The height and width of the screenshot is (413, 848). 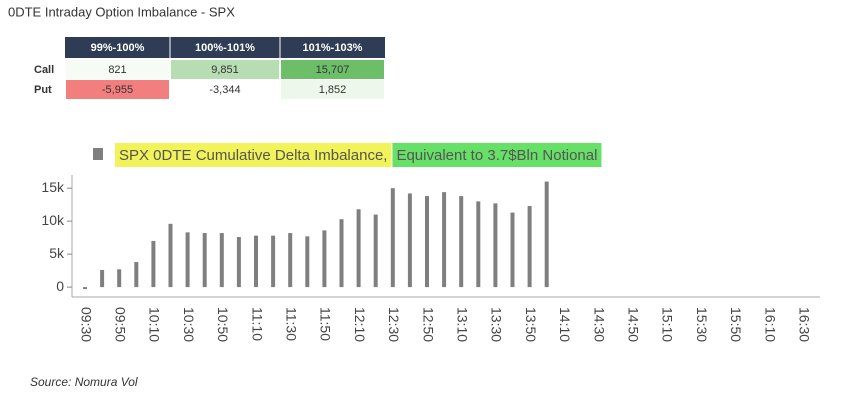 What do you see at coordinates (333, 48) in the screenshot?
I see `column-header: 101%-103%` at bounding box center [333, 48].